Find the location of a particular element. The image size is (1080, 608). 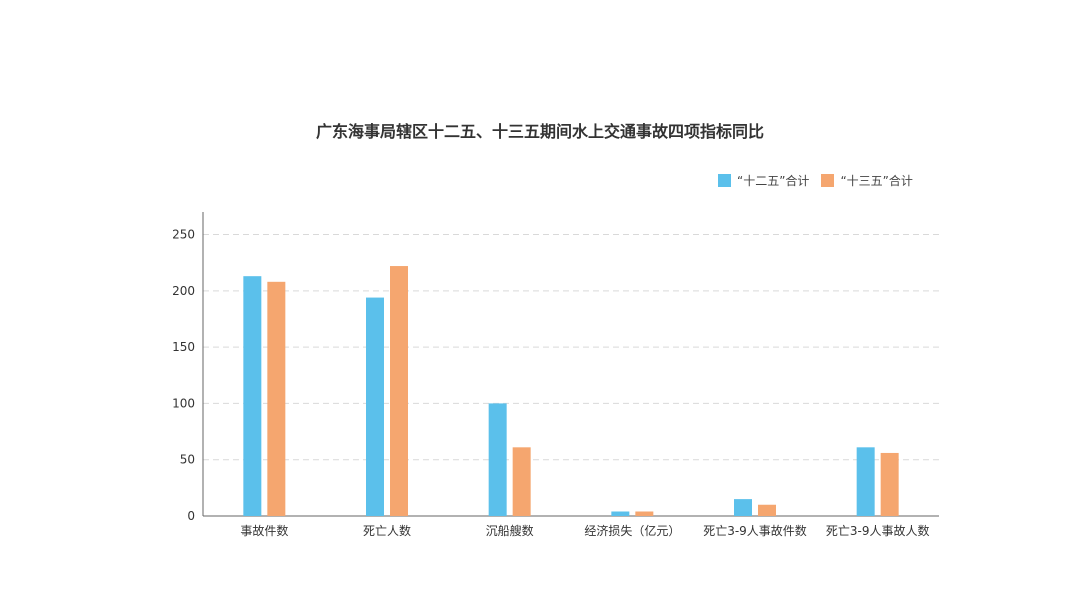

y-tick-label: 100 is located at coordinates (183, 403).